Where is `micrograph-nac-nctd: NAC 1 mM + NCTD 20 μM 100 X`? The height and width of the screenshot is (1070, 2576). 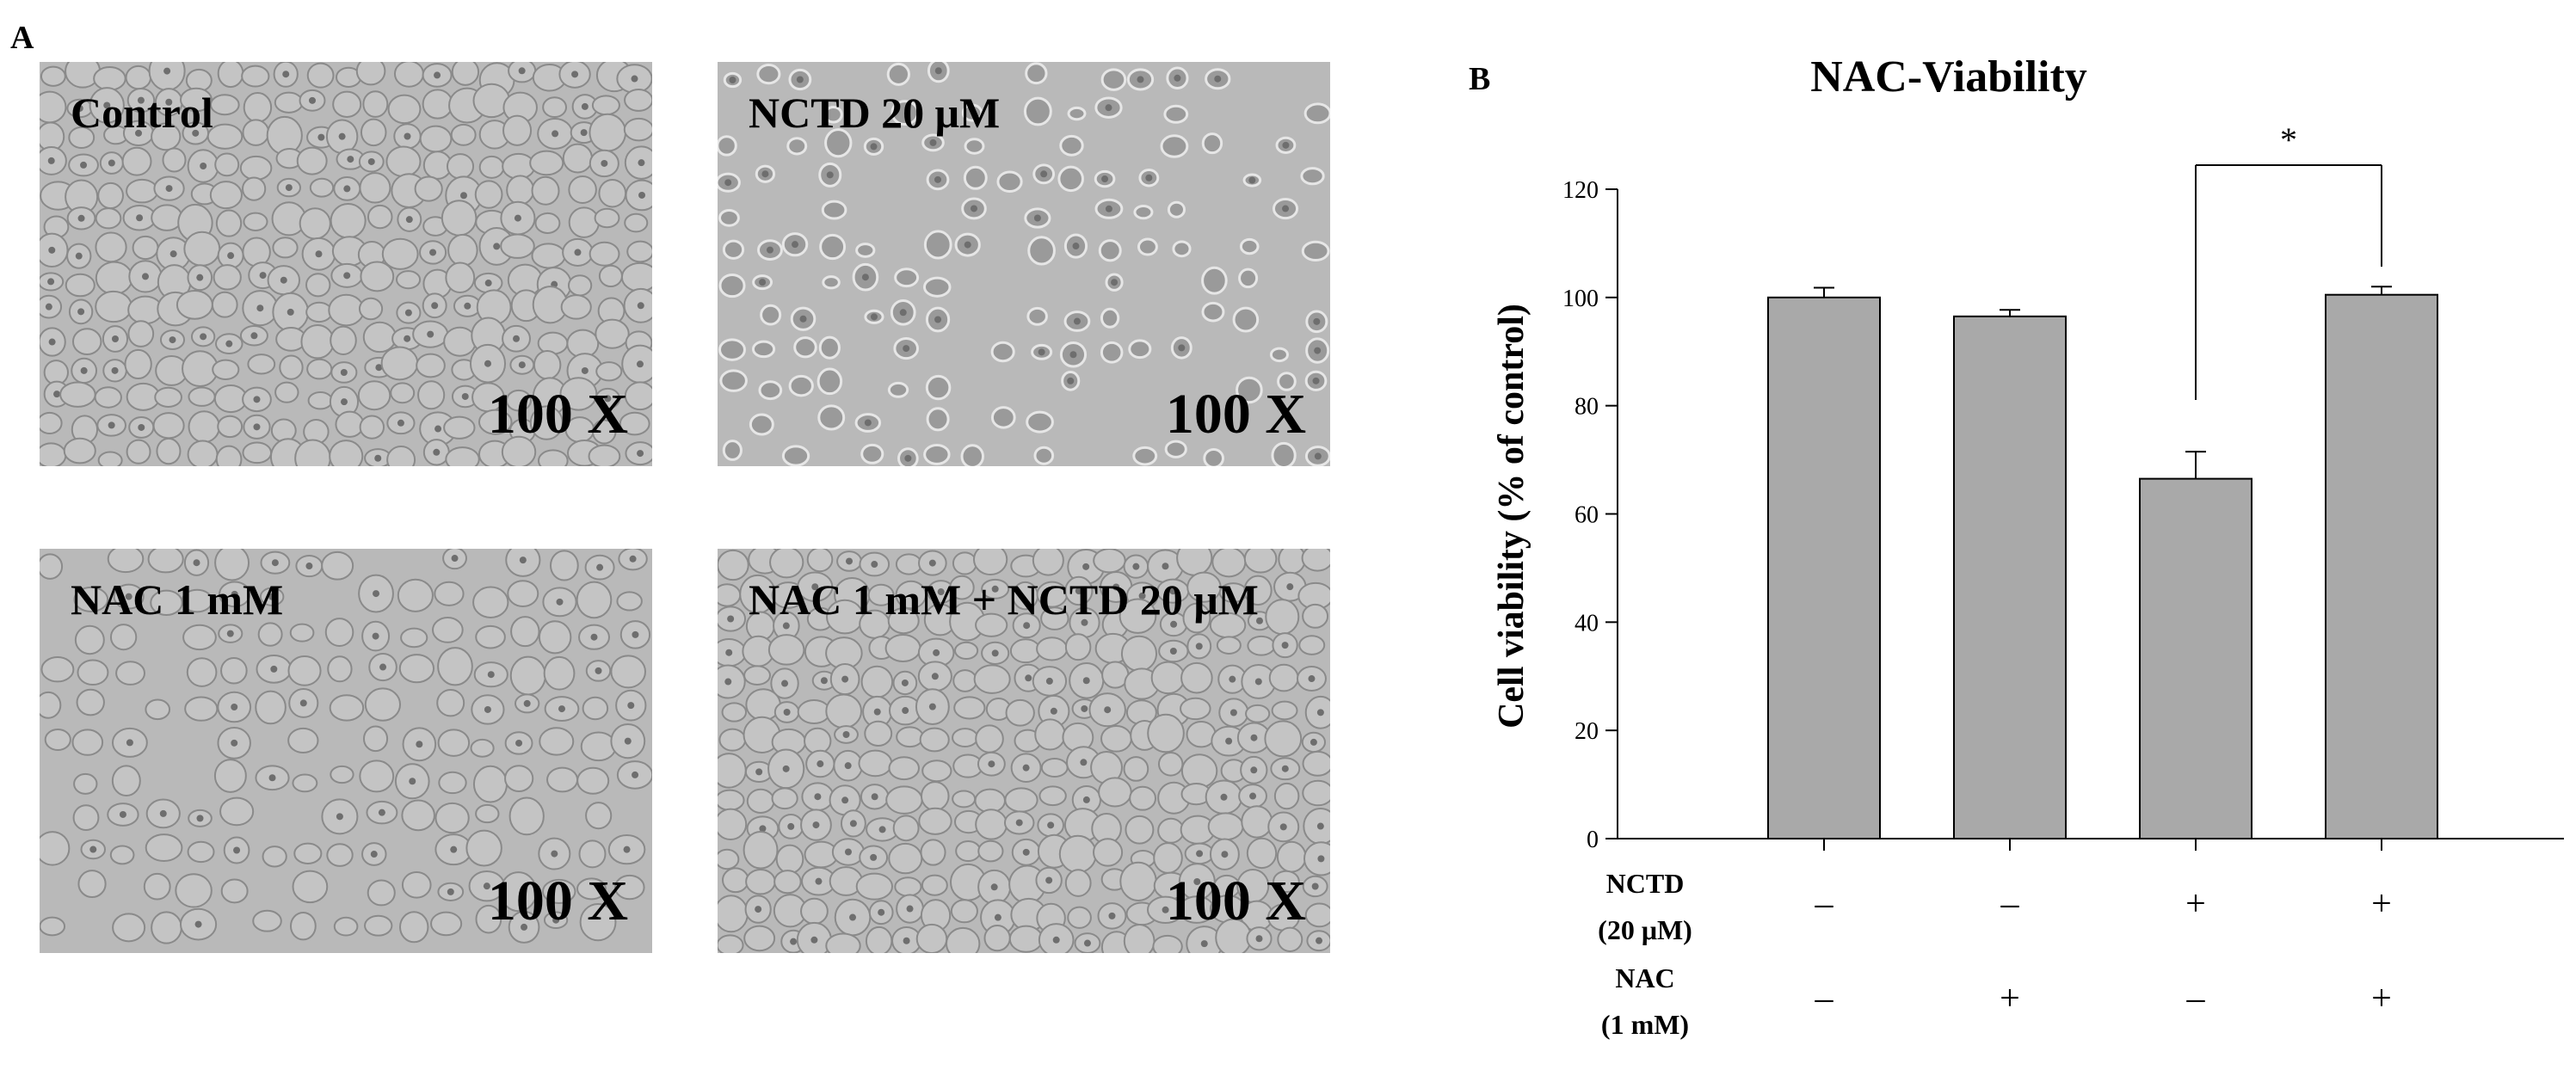 micrograph-nac-nctd: NAC 1 mM + NCTD 20 μM 100 X is located at coordinates (1024, 751).